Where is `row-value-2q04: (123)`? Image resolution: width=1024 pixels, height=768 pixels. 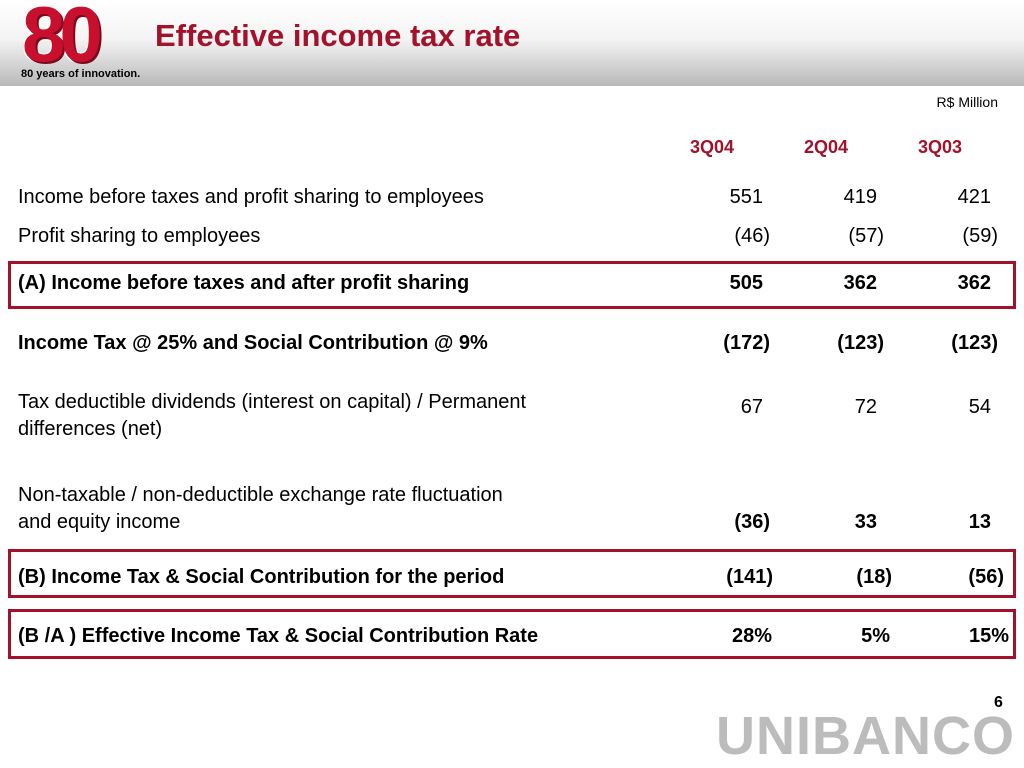 row-value-2q04: (123) is located at coordinates (860, 343).